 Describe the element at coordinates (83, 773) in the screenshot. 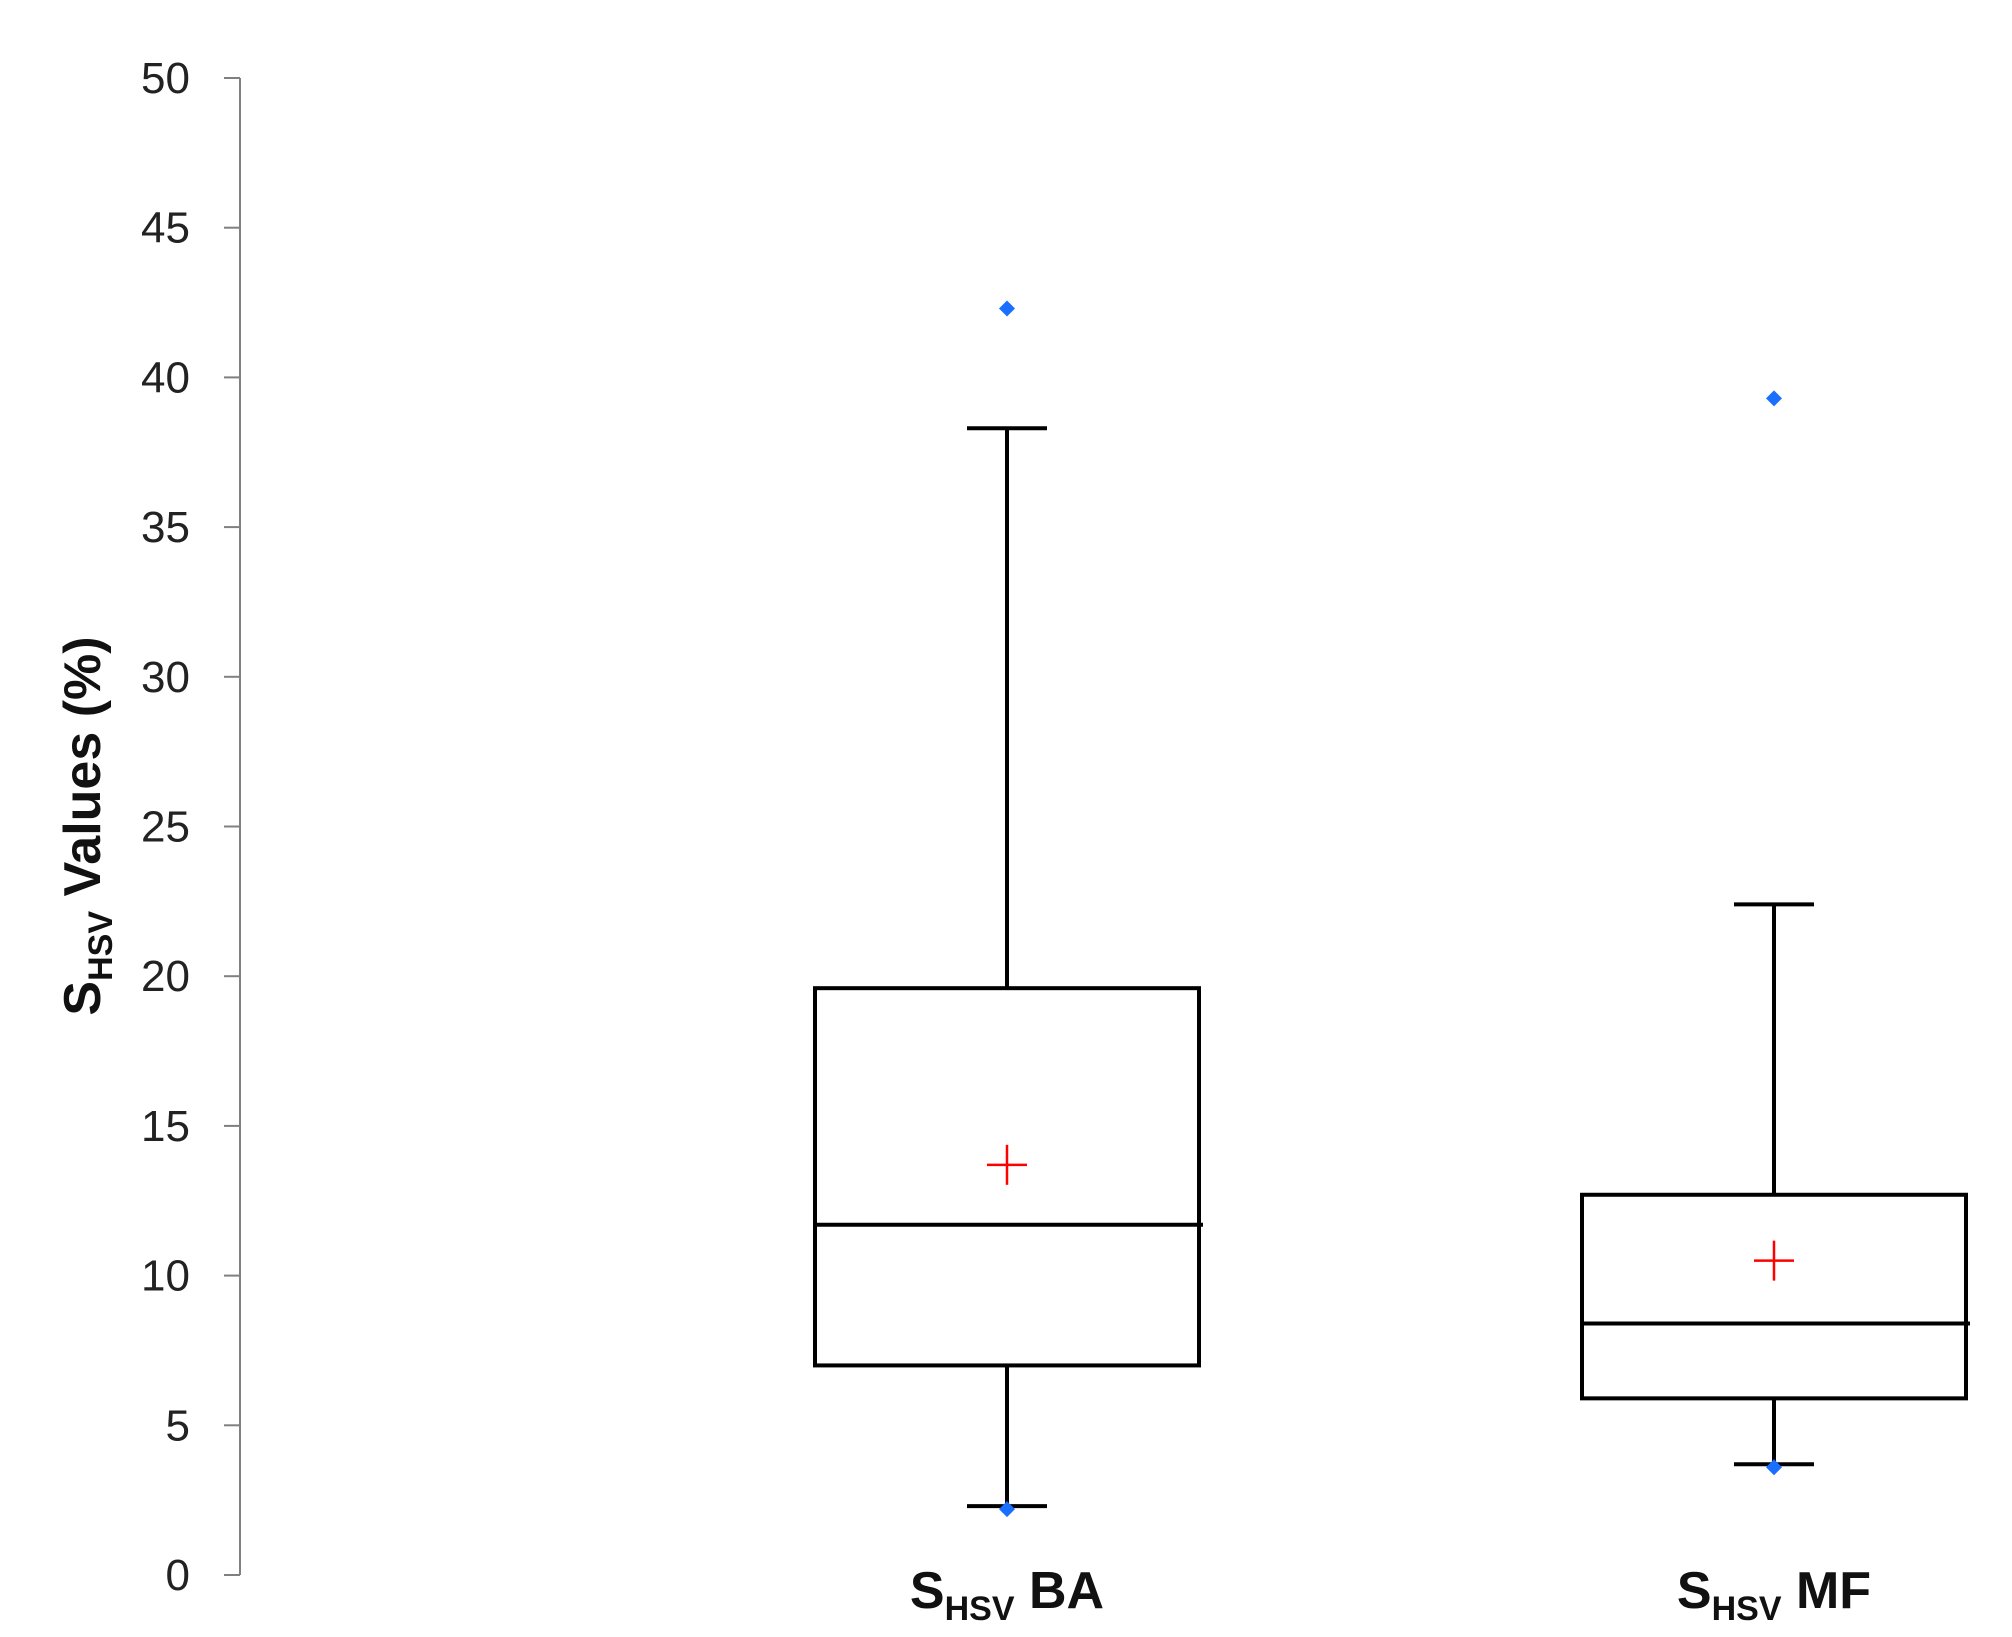

I see `y-axis-title-rest: Values (%)` at that location.